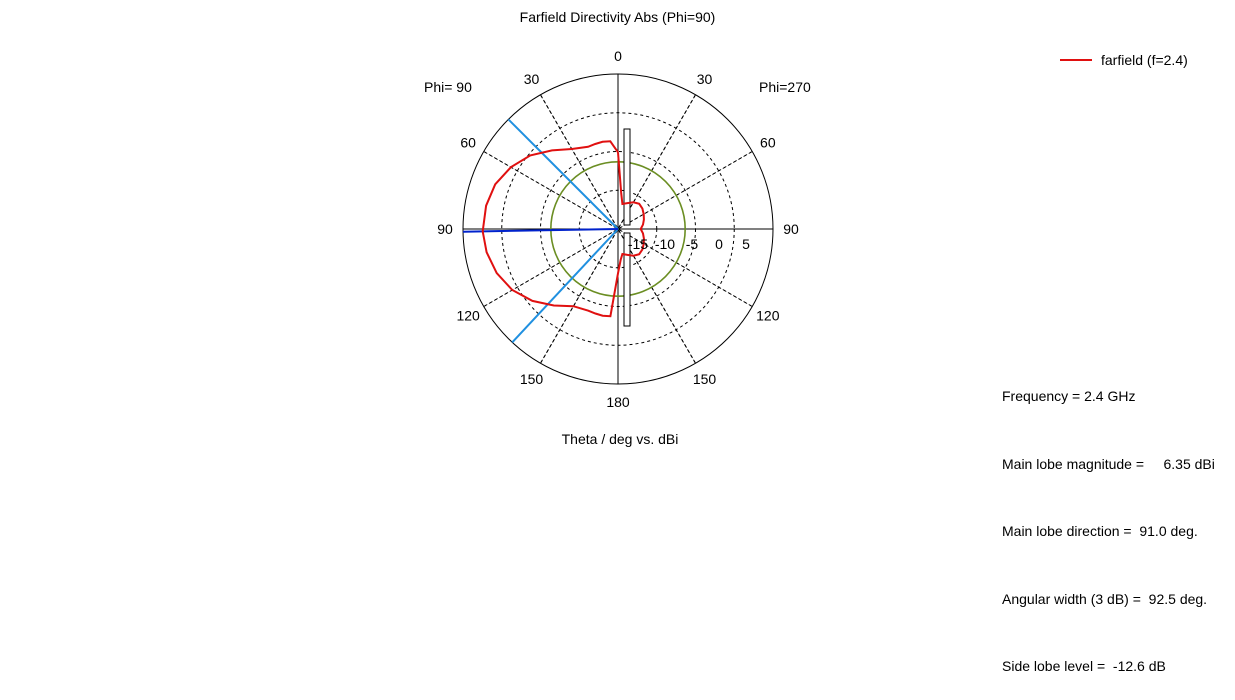 The height and width of the screenshot is (700, 1235). I want to click on angle-tick-label: 0, so click(618, 56).